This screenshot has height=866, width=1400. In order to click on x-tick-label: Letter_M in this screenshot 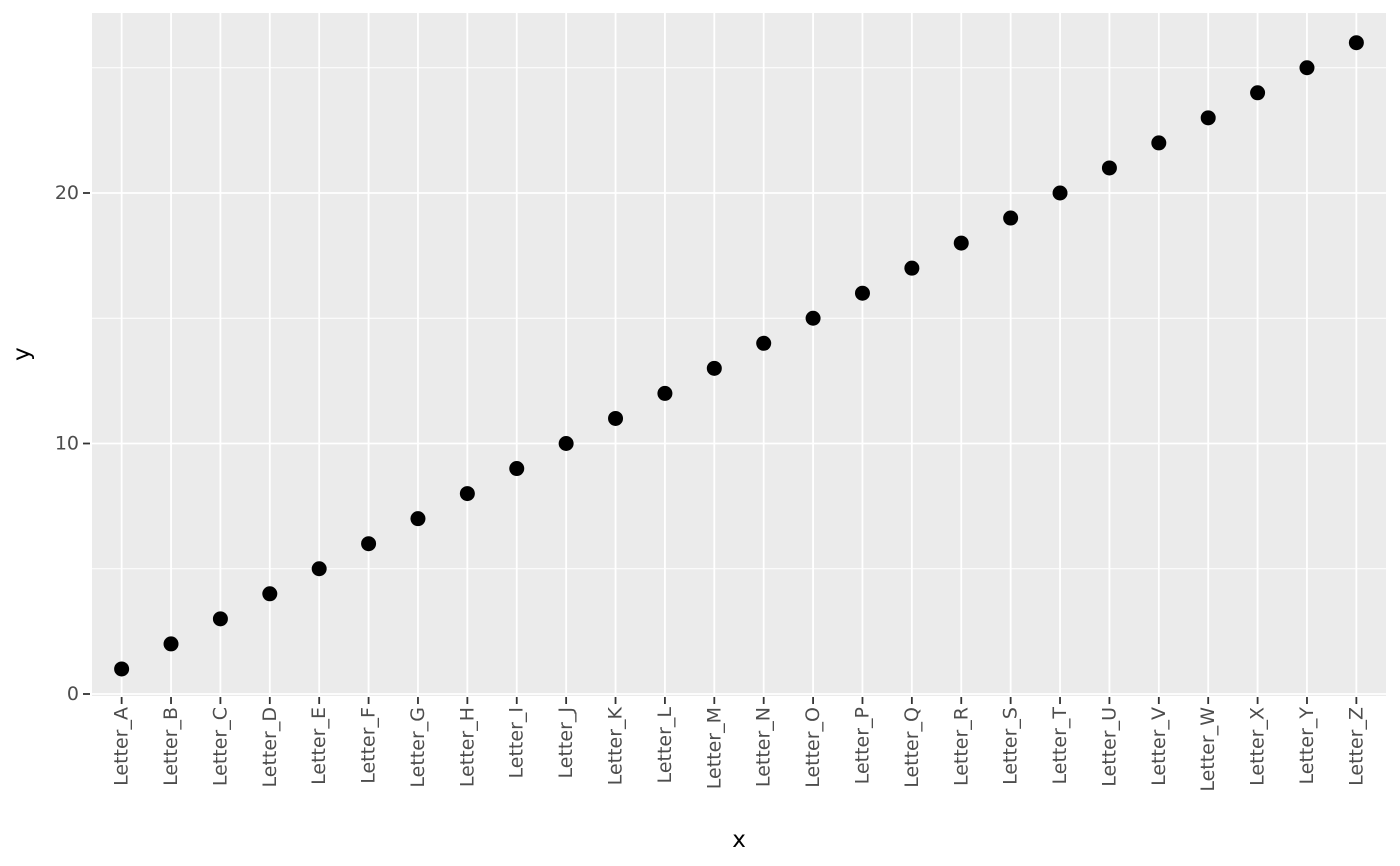, I will do `click(714, 748)`.